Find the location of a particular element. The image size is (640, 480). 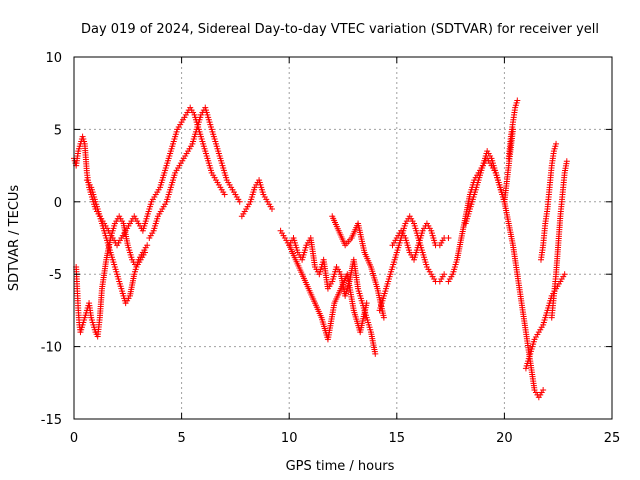

y-tick-label: 5 is located at coordinates (58, 130).